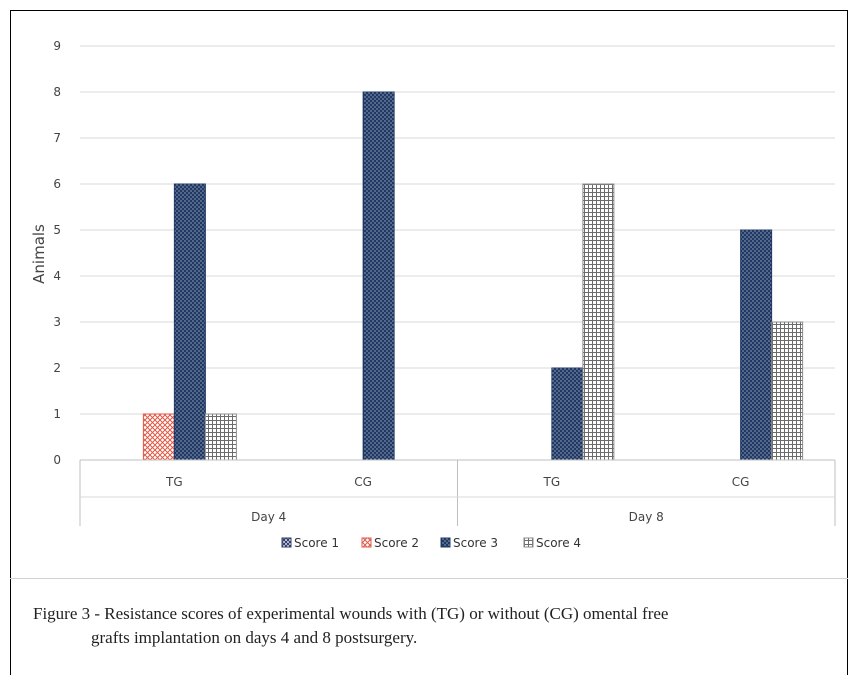 This screenshot has width=850, height=677. I want to click on y-tick-label: 6, so click(57, 184).